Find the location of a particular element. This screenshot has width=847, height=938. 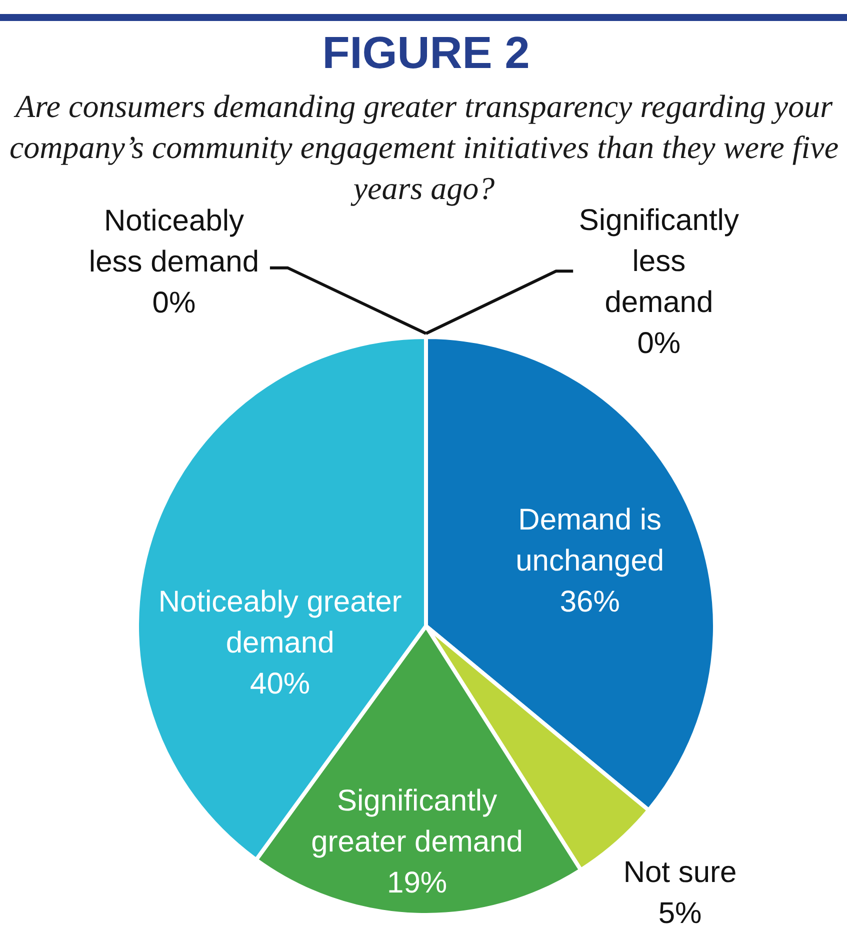

slice-label: Not sure is located at coordinates (680, 873).